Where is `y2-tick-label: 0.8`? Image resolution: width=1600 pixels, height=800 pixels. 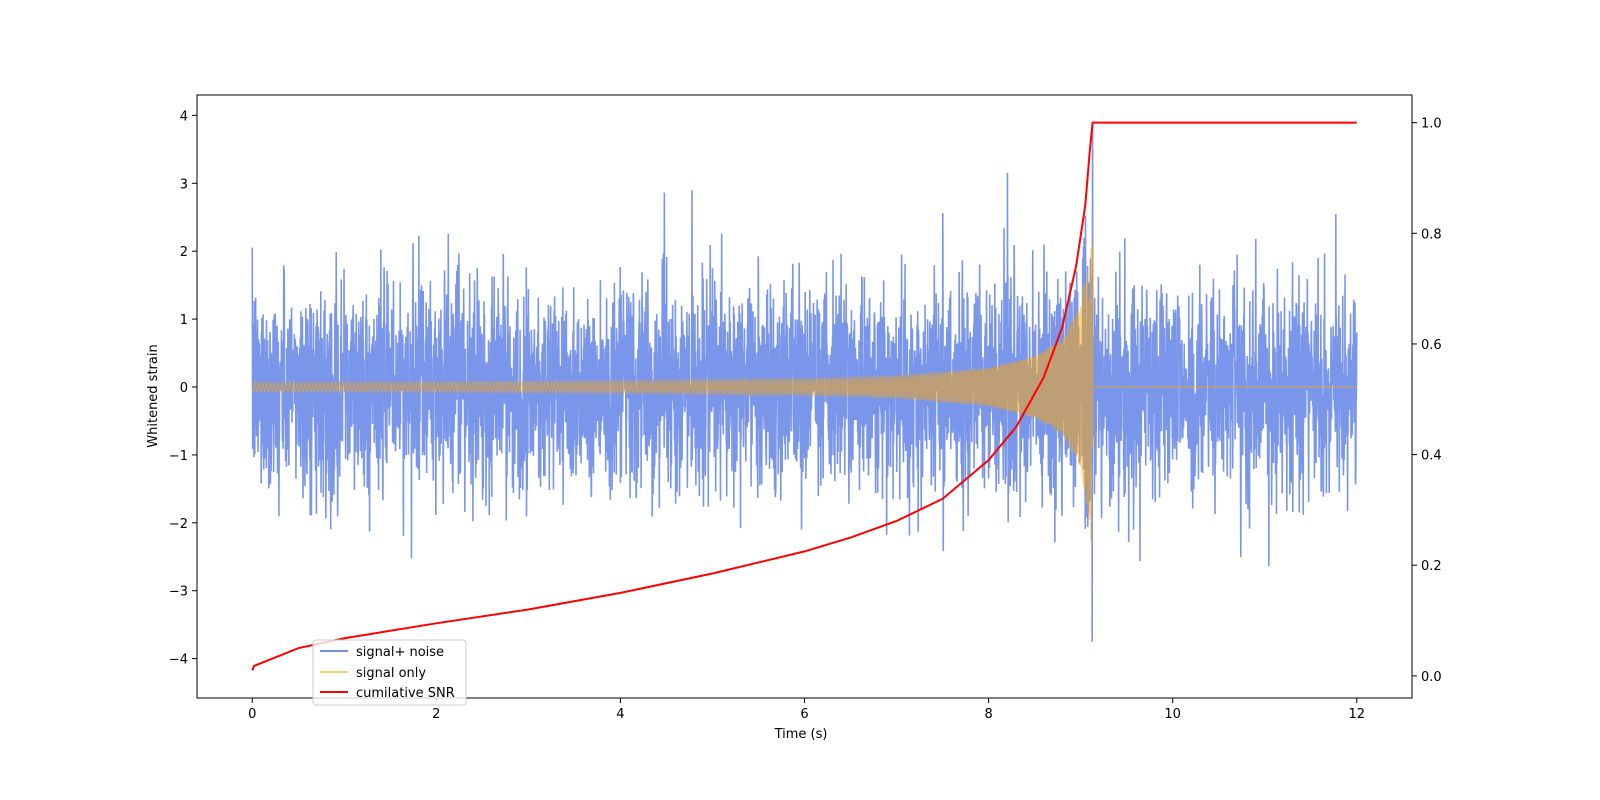
y2-tick-label: 0.8 is located at coordinates (1431, 234).